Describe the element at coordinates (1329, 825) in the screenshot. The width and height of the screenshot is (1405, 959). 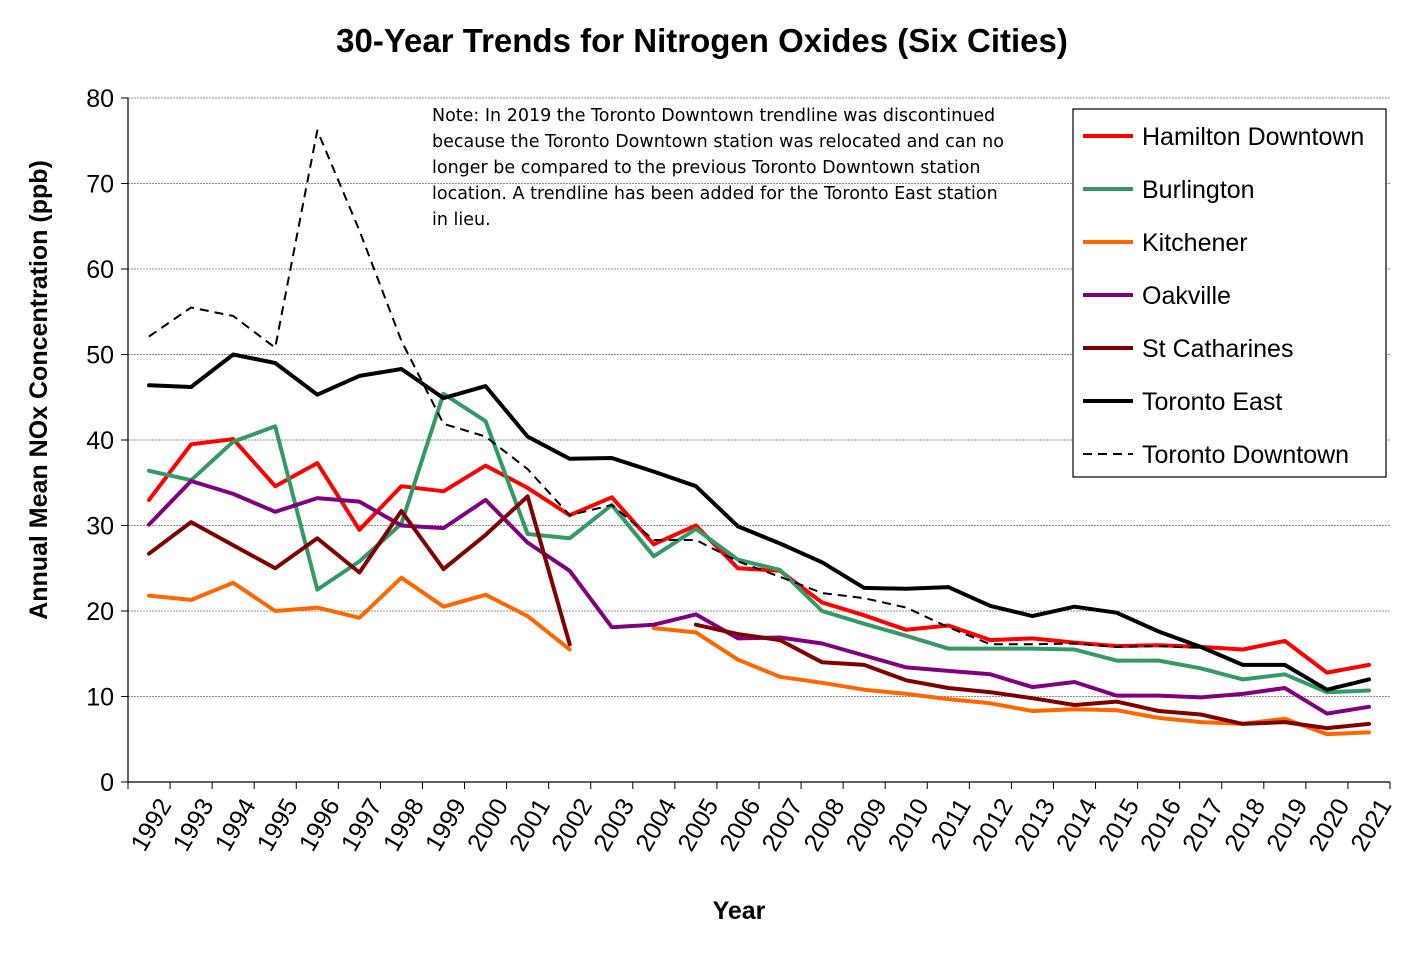
I see `x-tick-label: 2020` at that location.